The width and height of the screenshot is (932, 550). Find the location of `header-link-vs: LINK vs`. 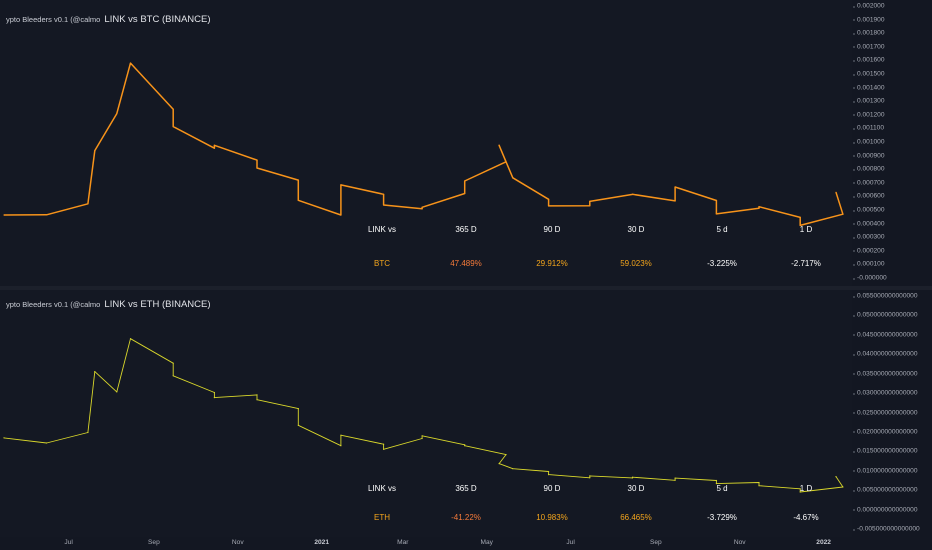

header-link-vs: LINK vs is located at coordinates (382, 488).